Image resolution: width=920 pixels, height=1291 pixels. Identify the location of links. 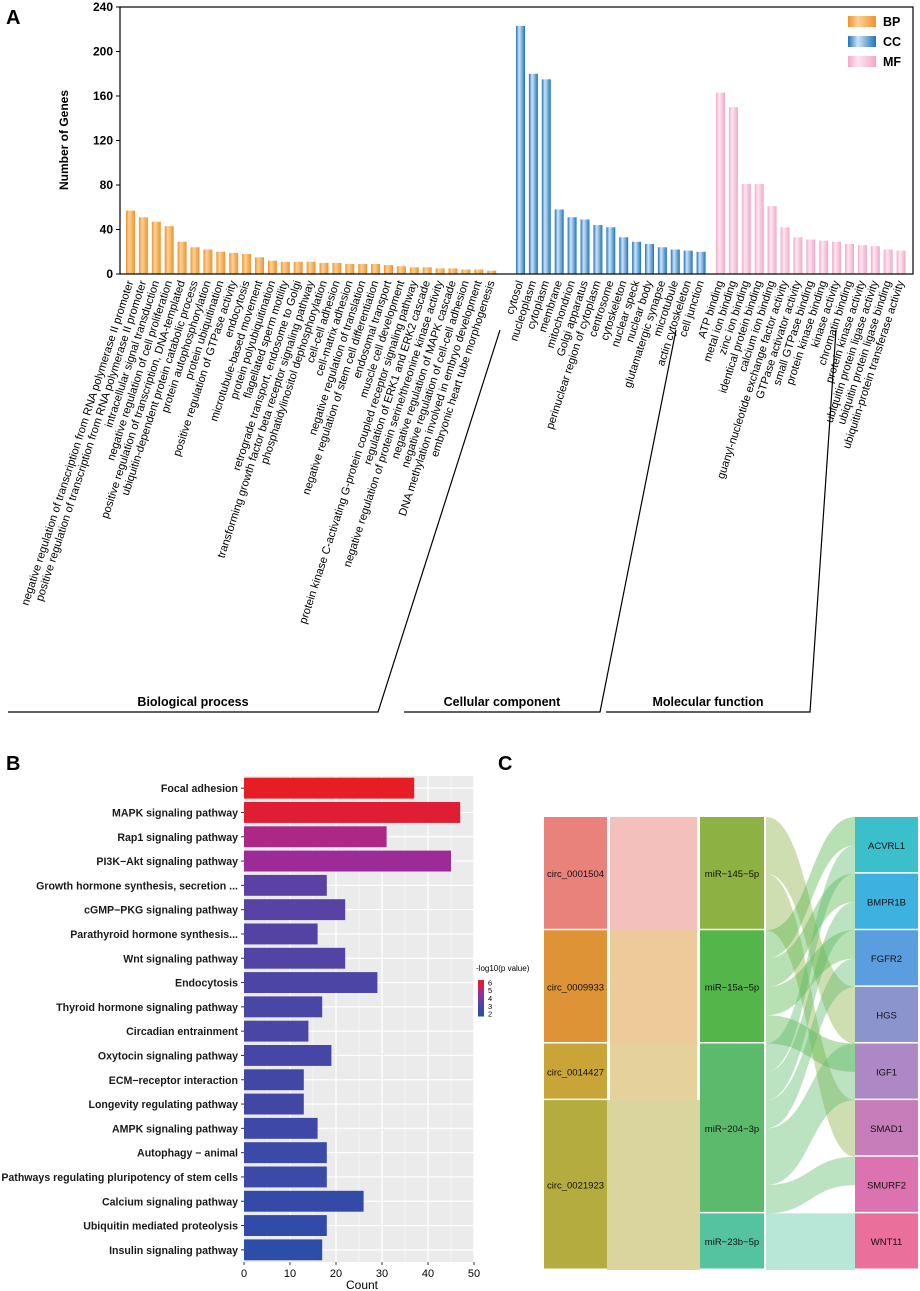
(731, 1043).